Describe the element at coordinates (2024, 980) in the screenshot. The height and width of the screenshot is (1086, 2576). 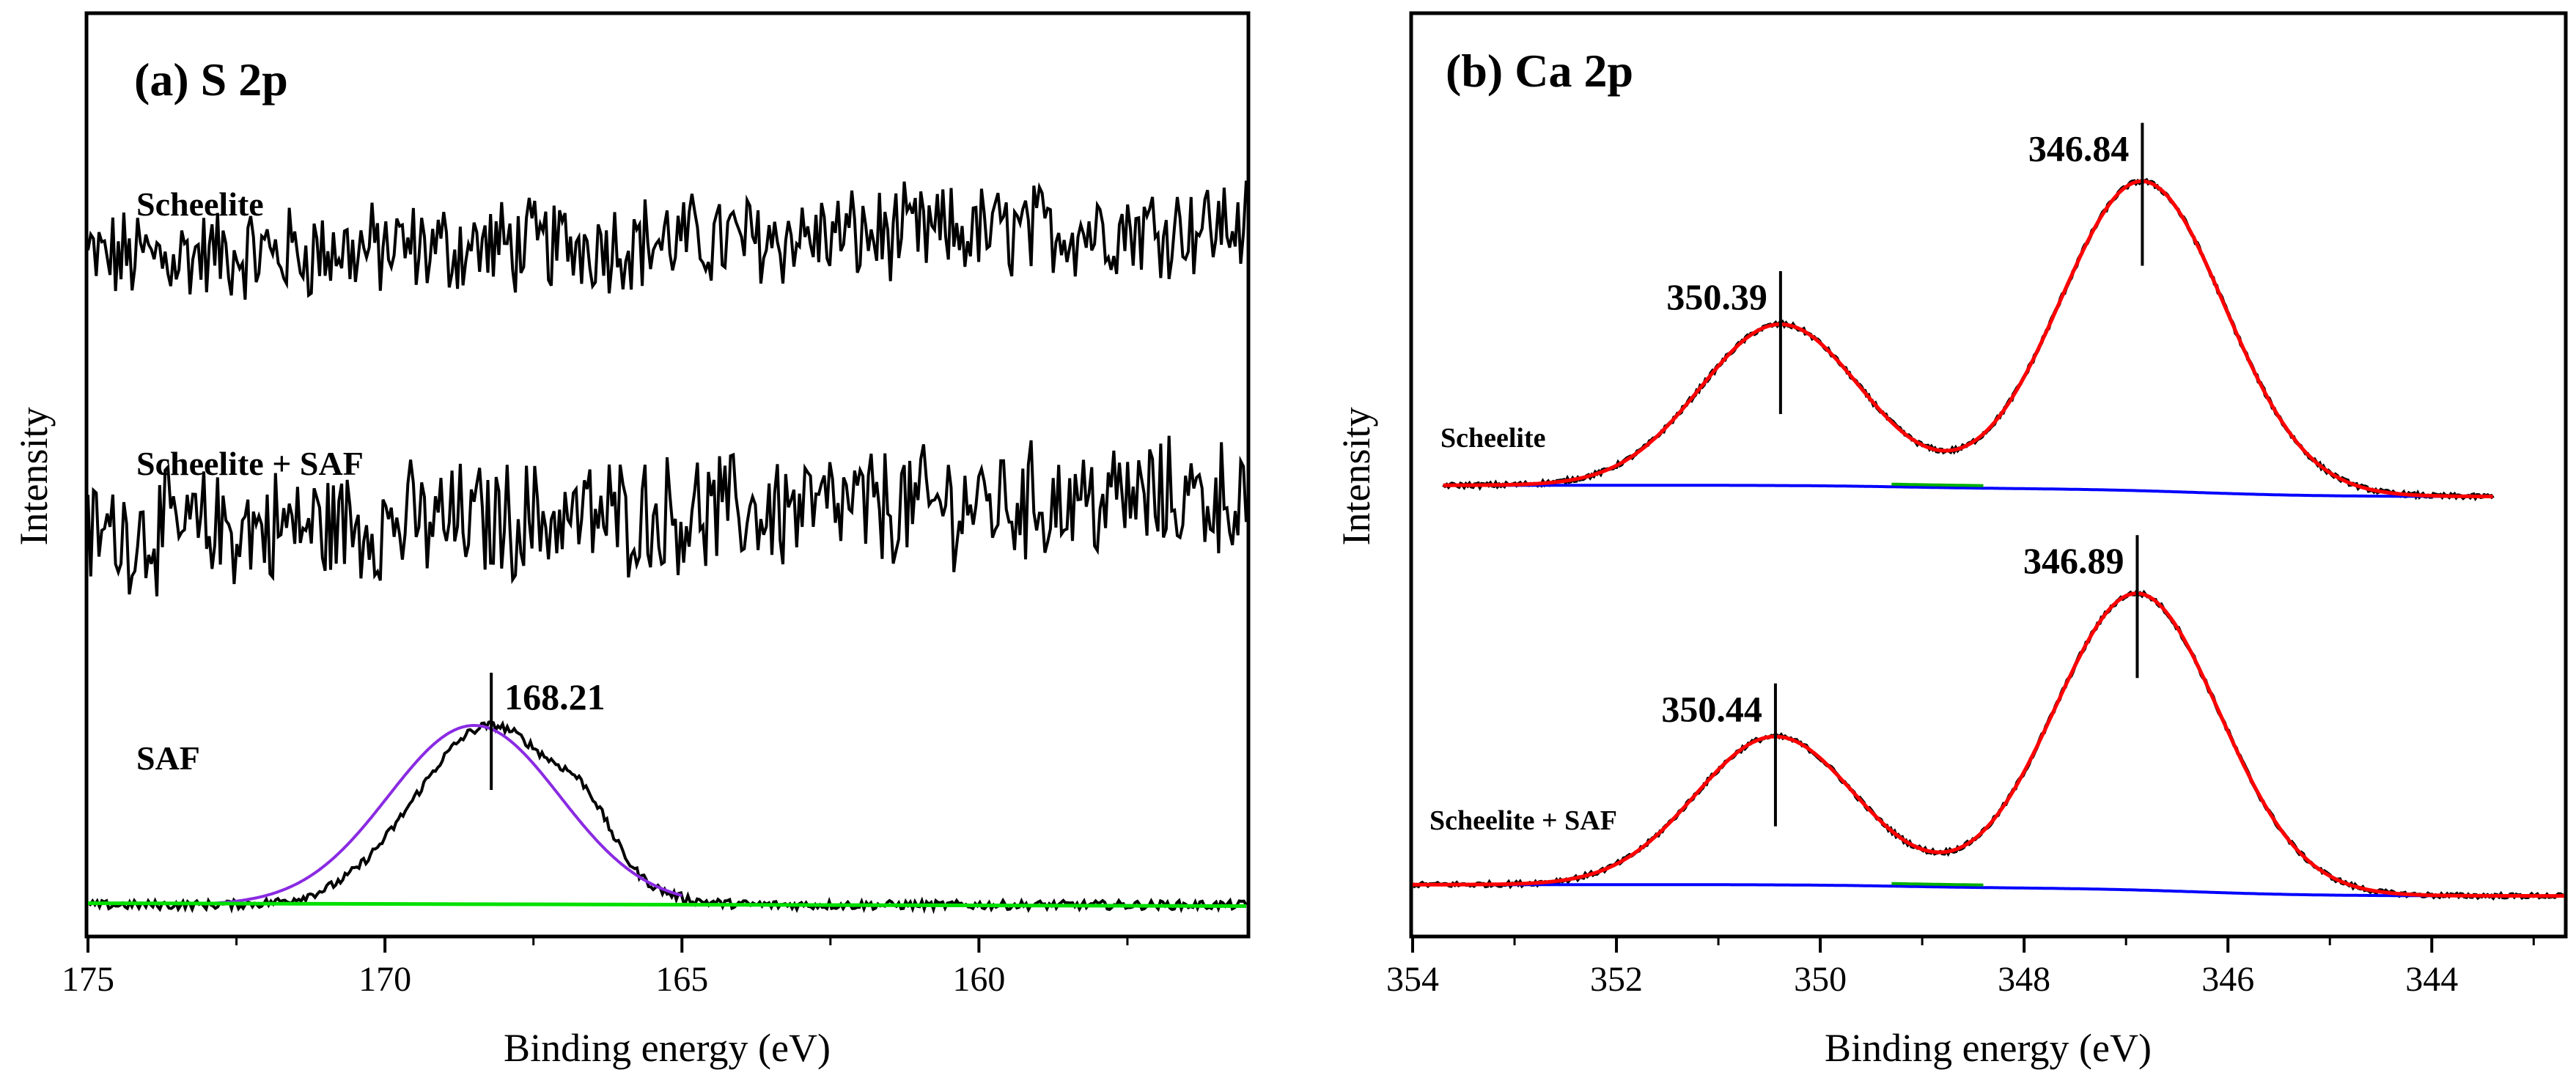
I see `x-tick-label: 348` at that location.